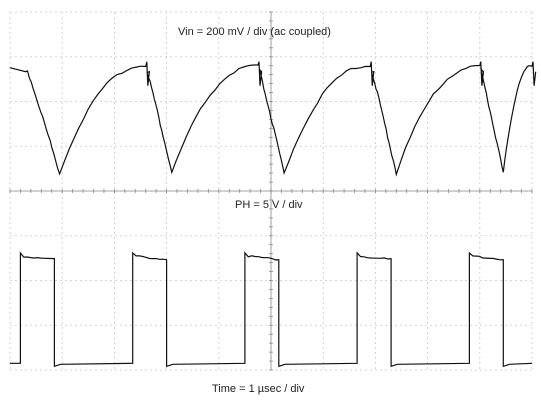 This screenshot has width=541, height=404. What do you see at coordinates (269, 205) in the screenshot?
I see `series-label-ph: PH = 5 V / div` at bounding box center [269, 205].